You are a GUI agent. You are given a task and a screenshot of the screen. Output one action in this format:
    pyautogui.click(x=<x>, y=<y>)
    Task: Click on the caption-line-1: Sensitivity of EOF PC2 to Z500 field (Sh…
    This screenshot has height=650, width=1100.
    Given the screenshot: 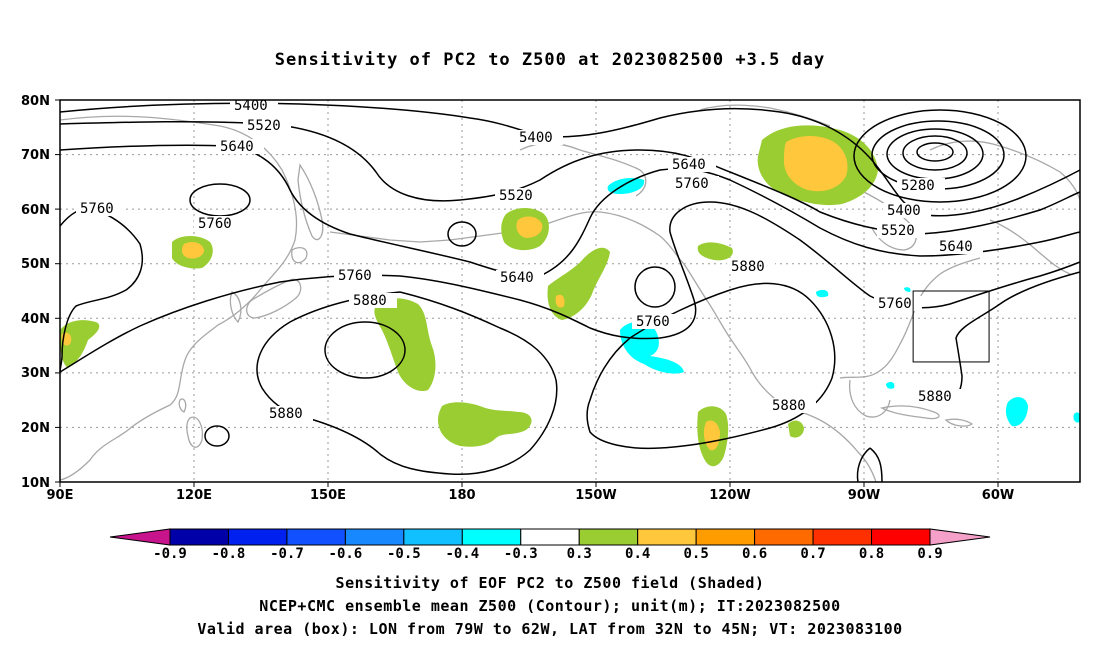 What is the action you would take?
    pyautogui.click(x=550, y=583)
    